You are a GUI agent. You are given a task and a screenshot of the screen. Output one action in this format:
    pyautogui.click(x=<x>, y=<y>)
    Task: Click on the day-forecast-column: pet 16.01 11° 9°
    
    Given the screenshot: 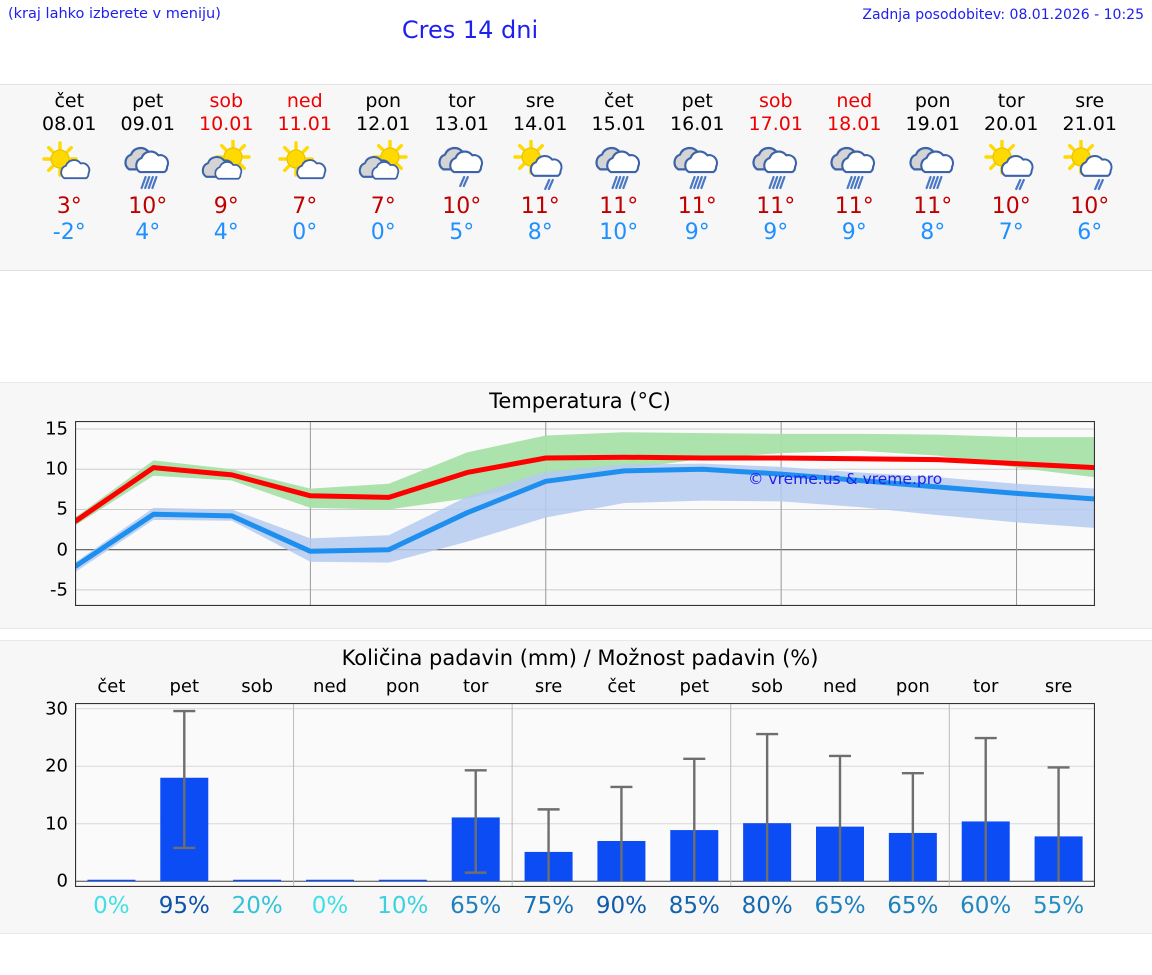 What is the action you would take?
    pyautogui.click(x=697, y=177)
    